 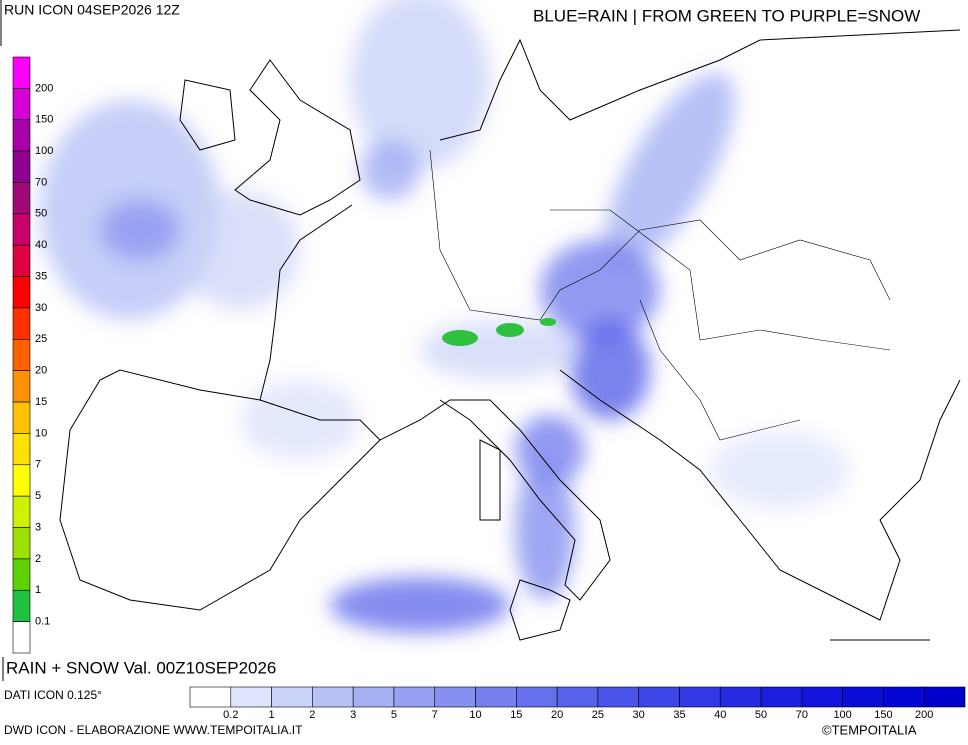 What do you see at coordinates (312, 715) in the screenshot?
I see `rain-scale-label: 2` at bounding box center [312, 715].